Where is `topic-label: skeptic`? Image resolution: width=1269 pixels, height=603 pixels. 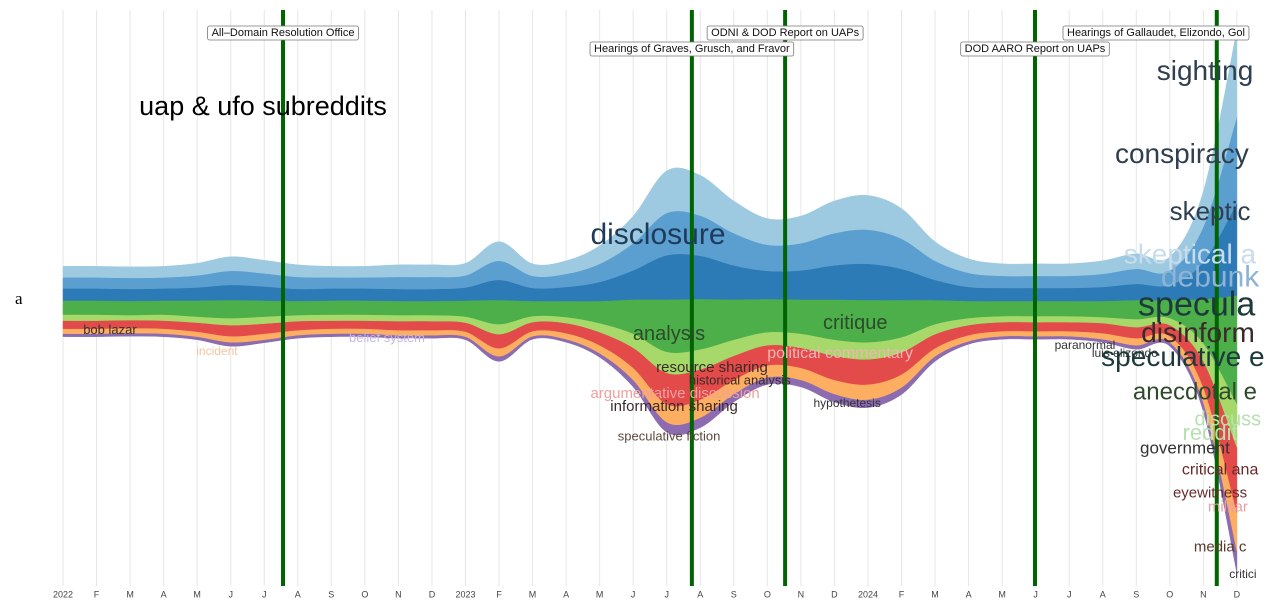 topic-label: skeptic is located at coordinates (1210, 211).